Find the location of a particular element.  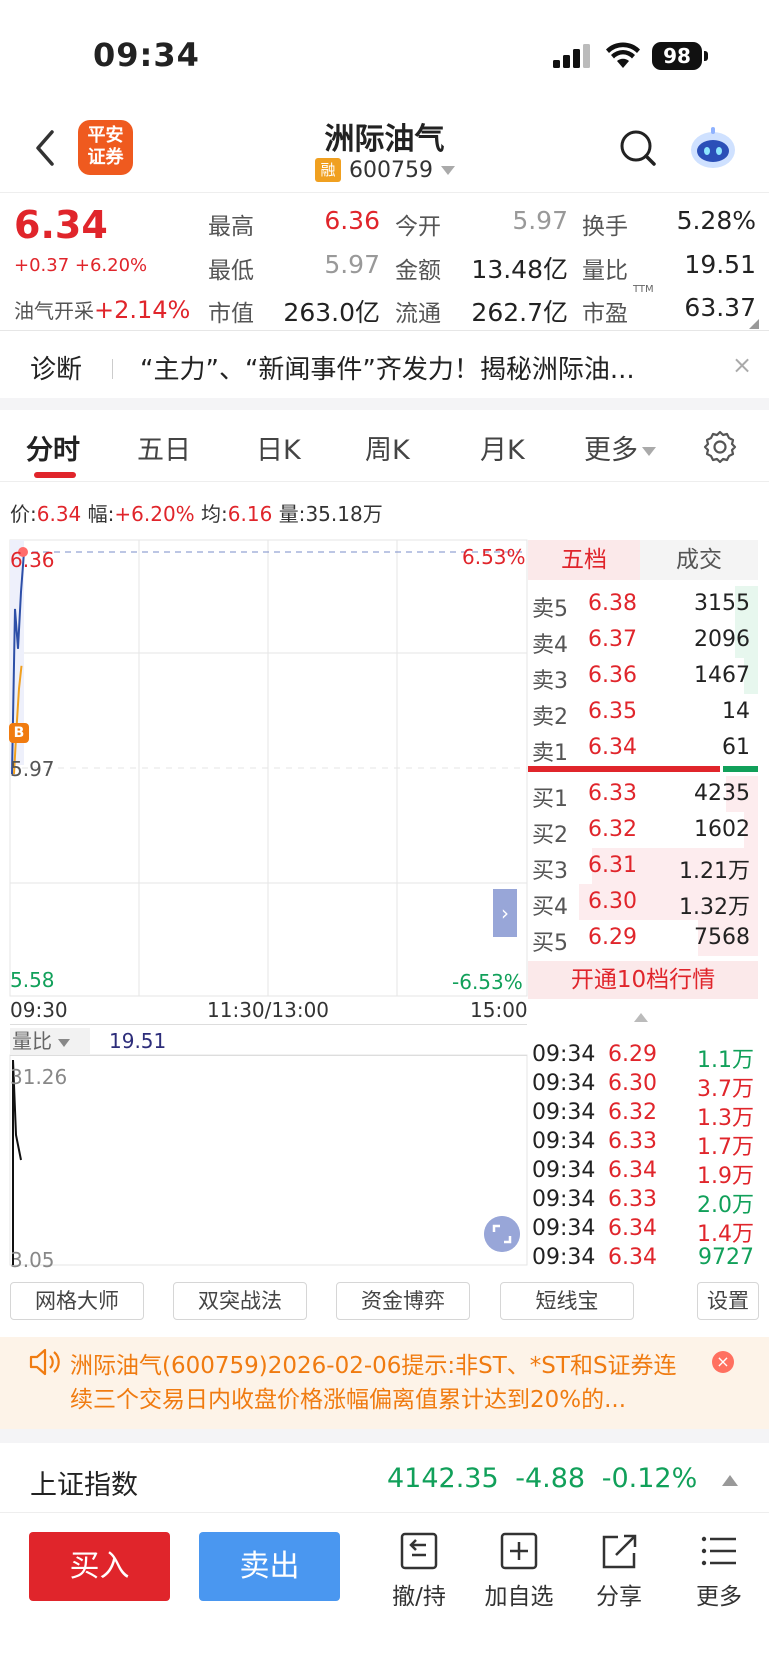

section-divider is located at coordinates (384, 404).